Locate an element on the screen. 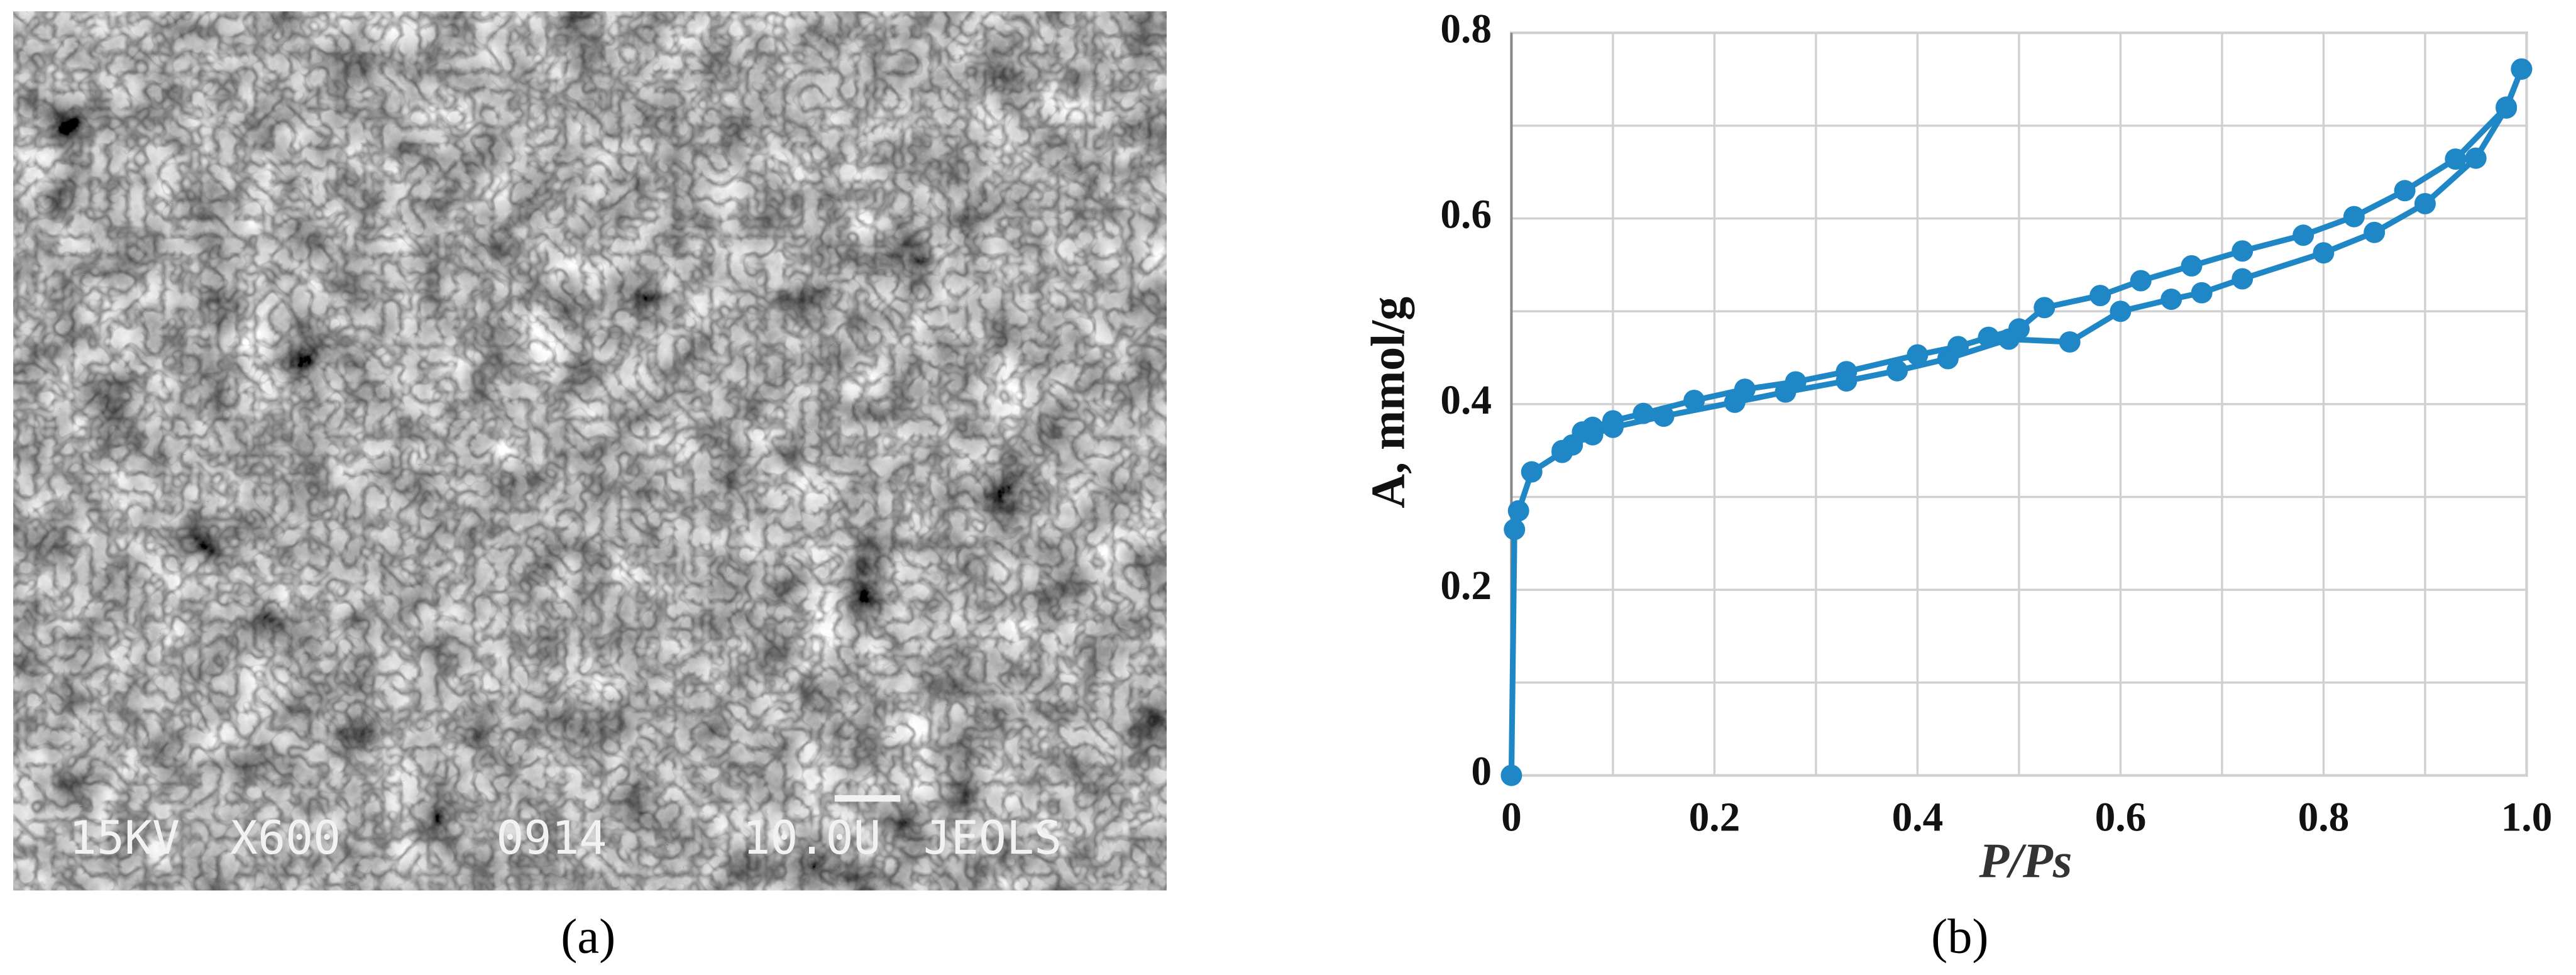 The width and height of the screenshot is (2576, 975). y-tick-label: 0.8 is located at coordinates (1466, 29).